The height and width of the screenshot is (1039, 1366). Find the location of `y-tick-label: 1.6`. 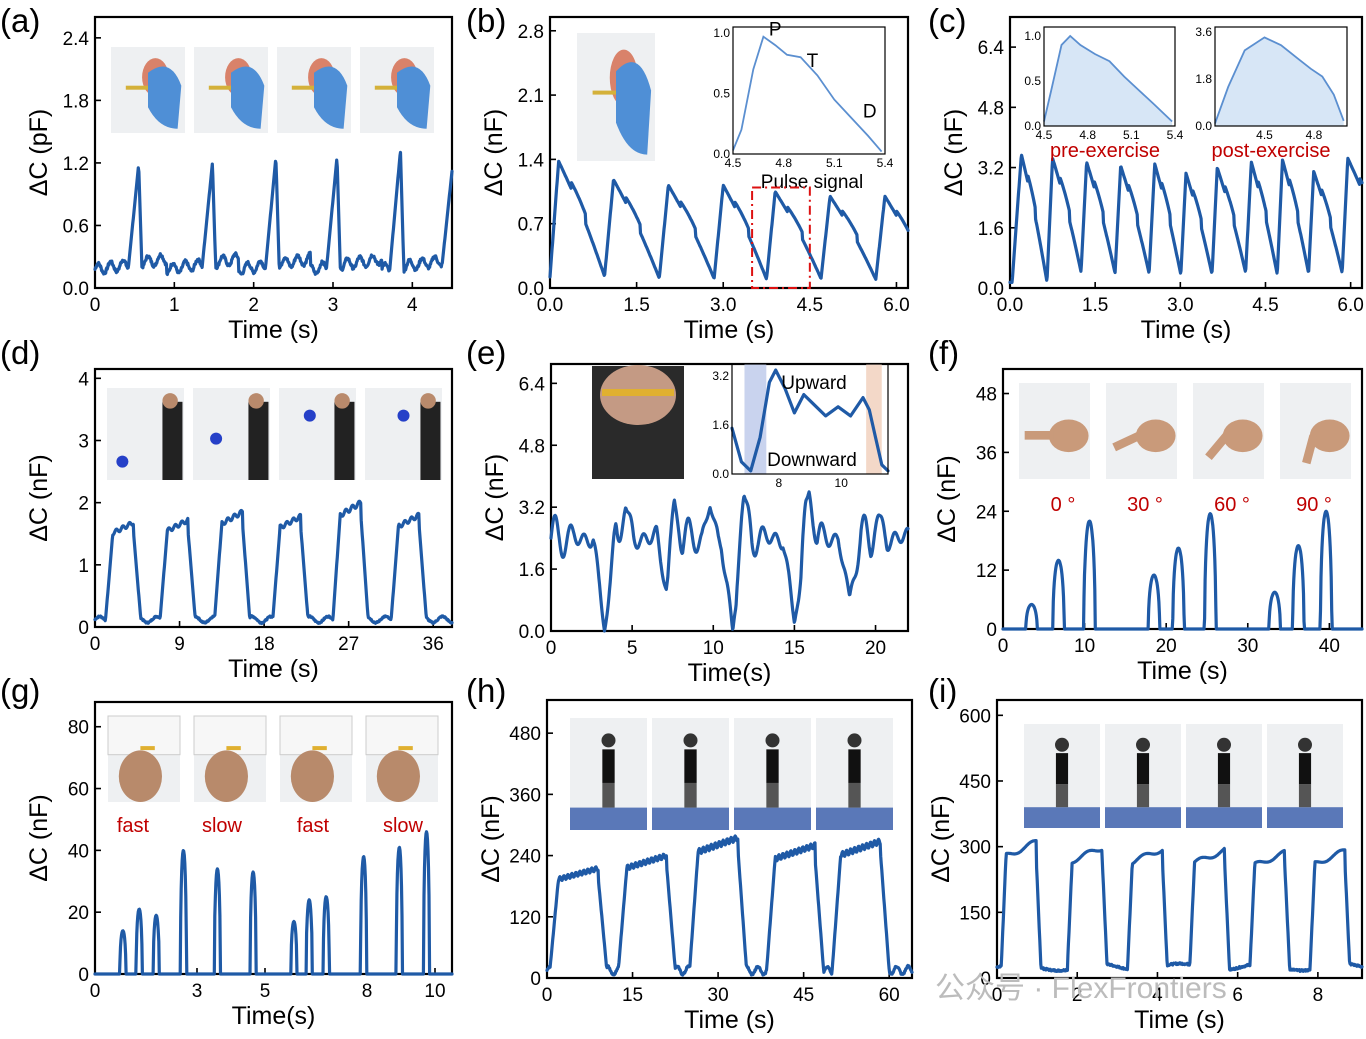

y-tick-label: 1.6 is located at coordinates (532, 570).